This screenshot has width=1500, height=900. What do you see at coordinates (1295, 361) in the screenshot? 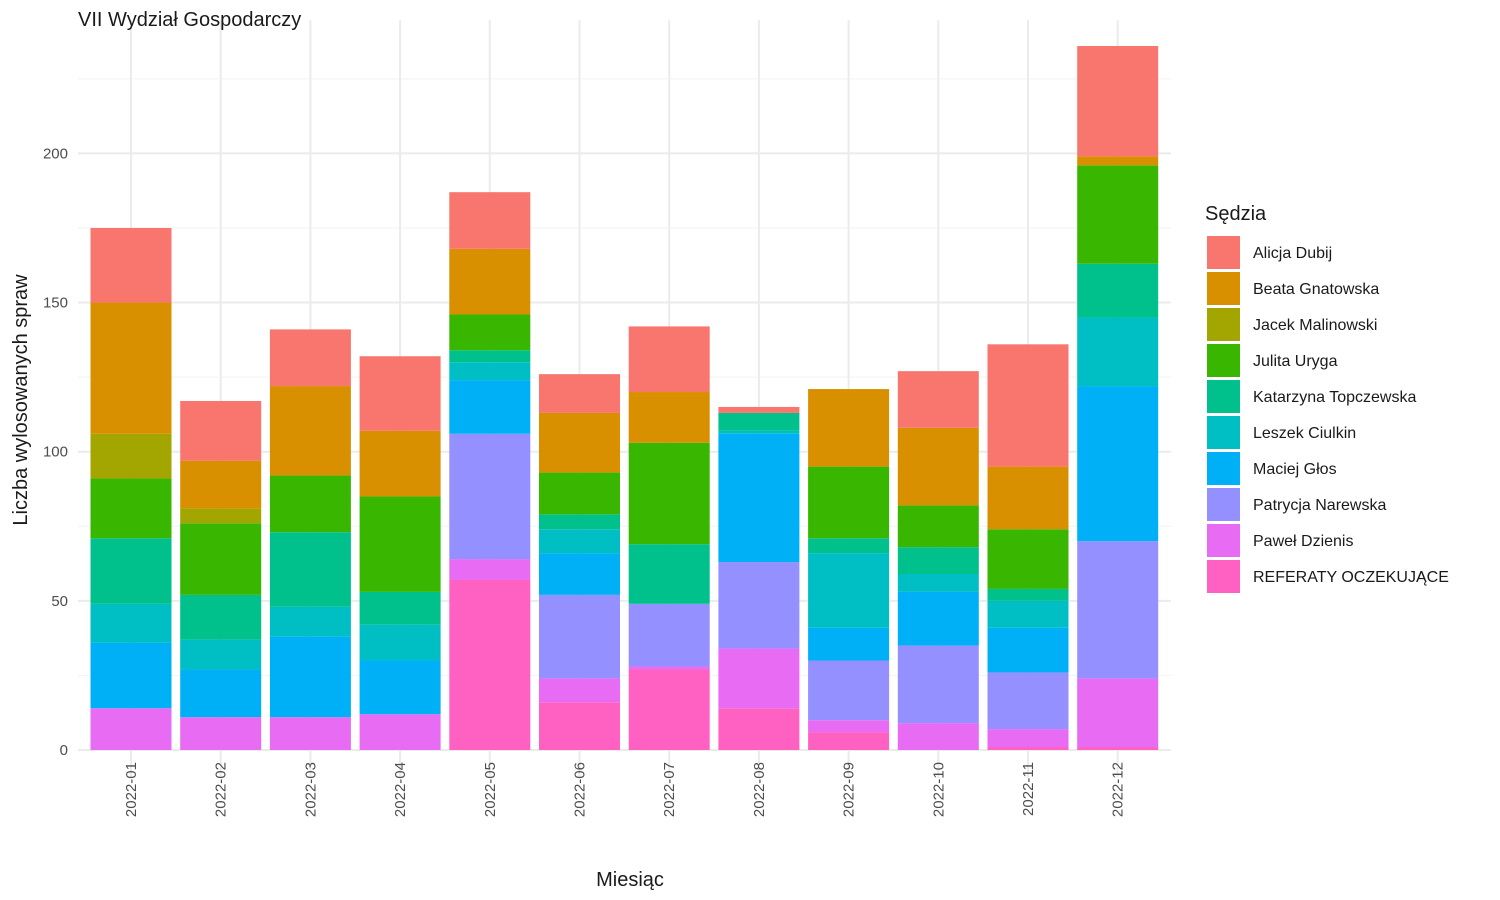
I see `legend-label: Julita Uryga` at bounding box center [1295, 361].